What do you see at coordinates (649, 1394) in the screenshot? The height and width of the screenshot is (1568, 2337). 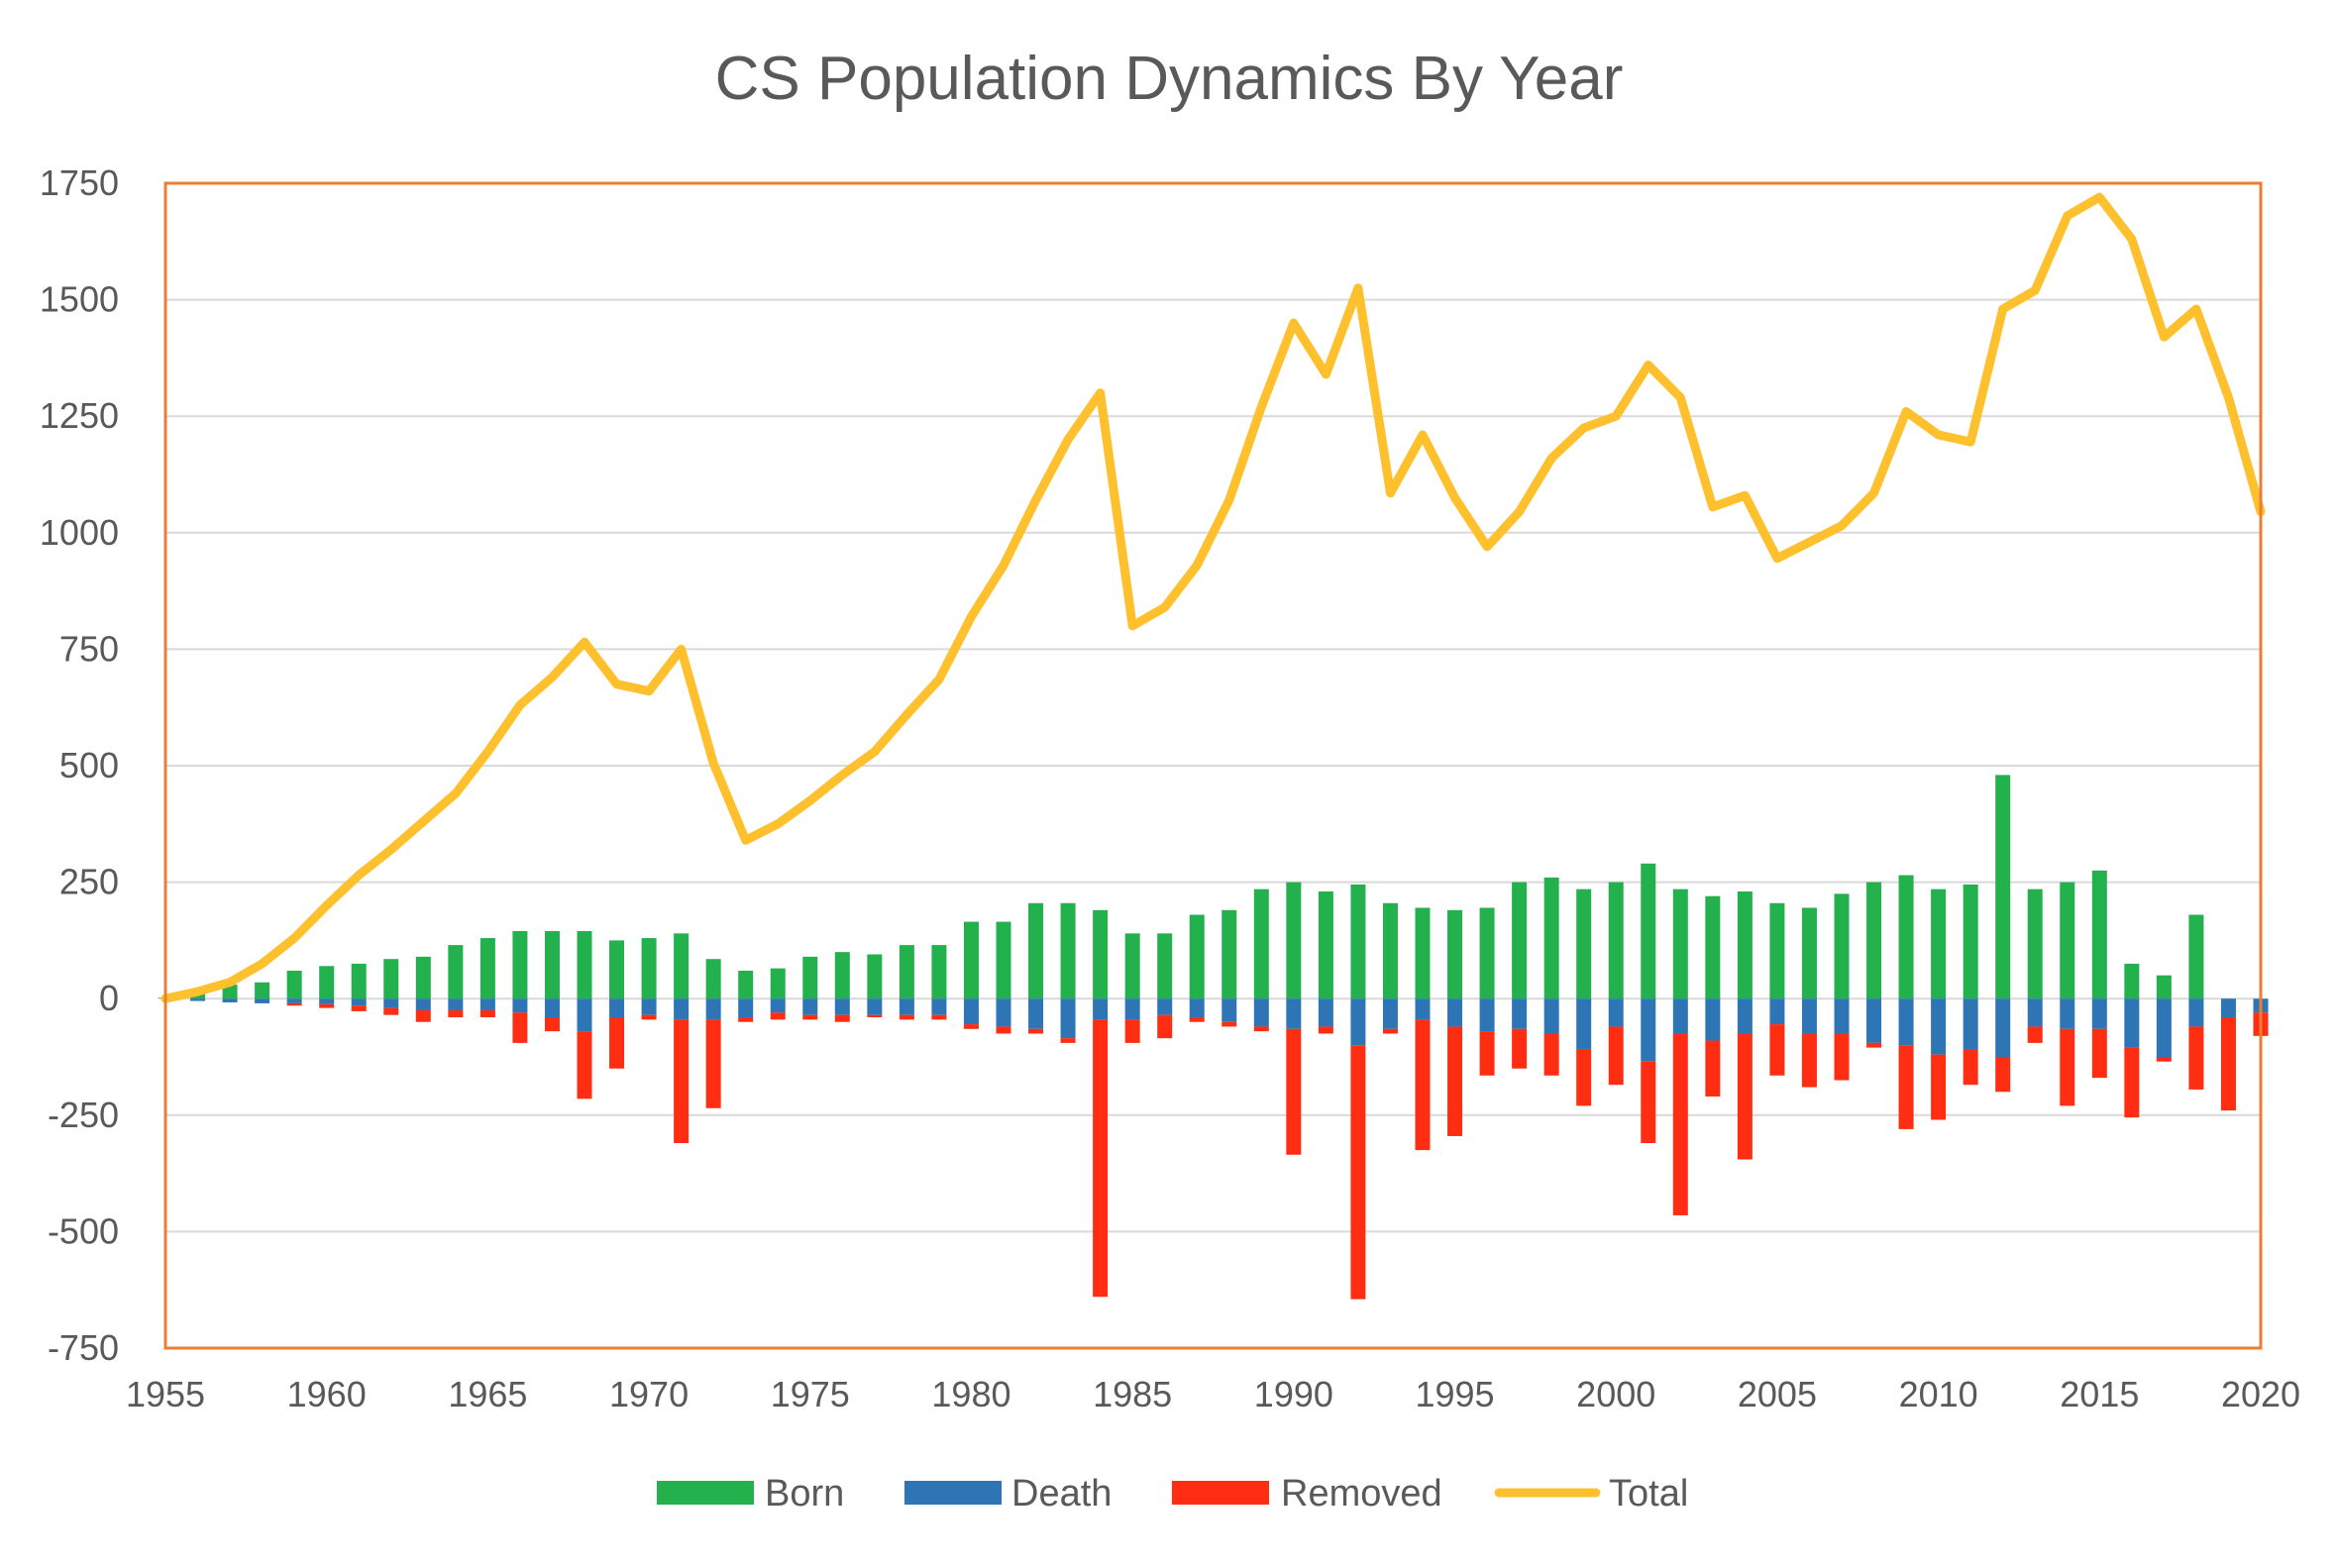 I see `x-tick-label: 1970` at bounding box center [649, 1394].